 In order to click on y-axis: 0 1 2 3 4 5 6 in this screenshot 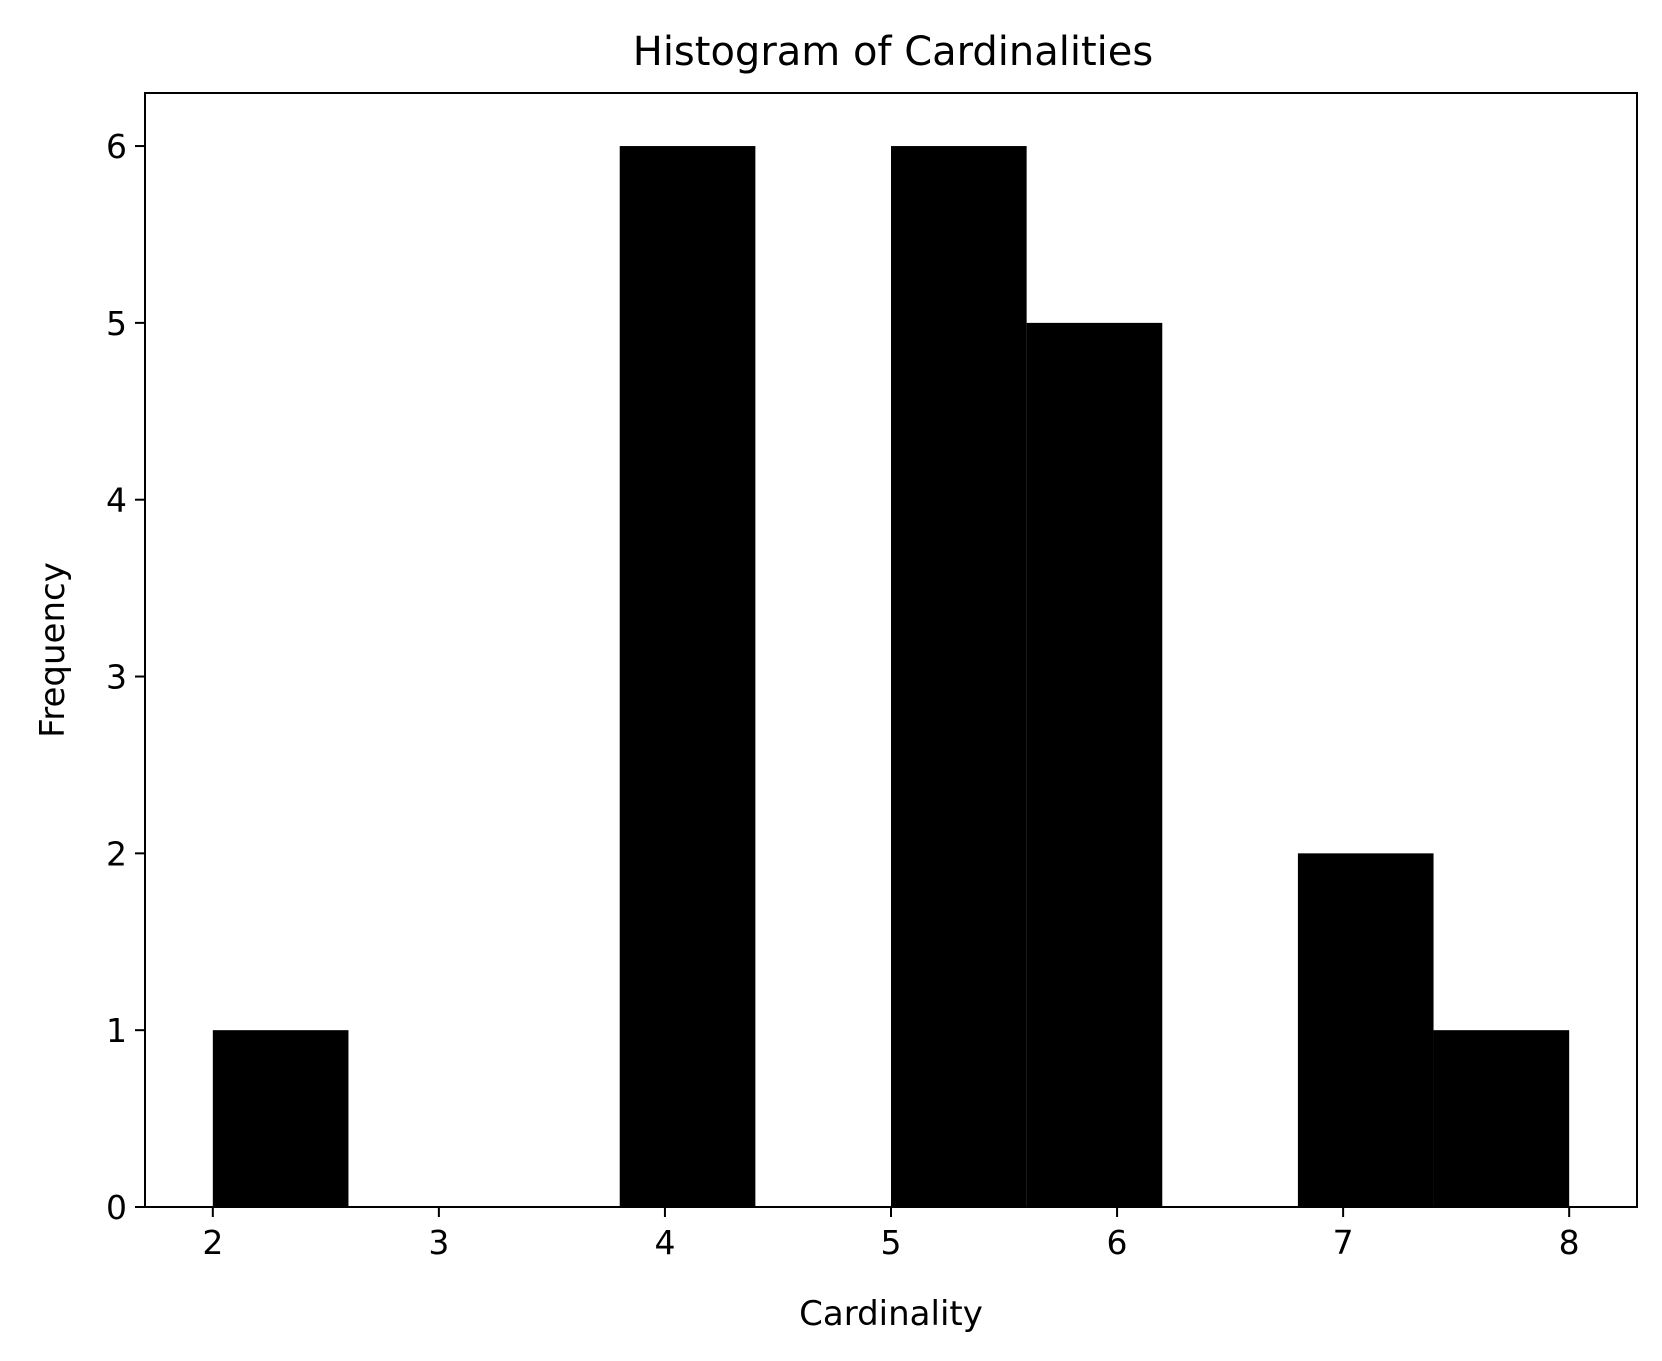, I will do `click(125, 677)`.